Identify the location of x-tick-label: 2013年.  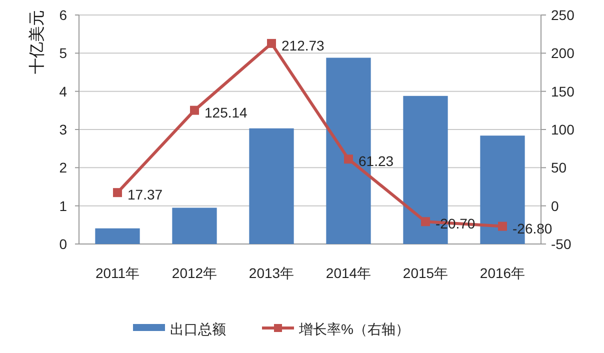
(271, 273).